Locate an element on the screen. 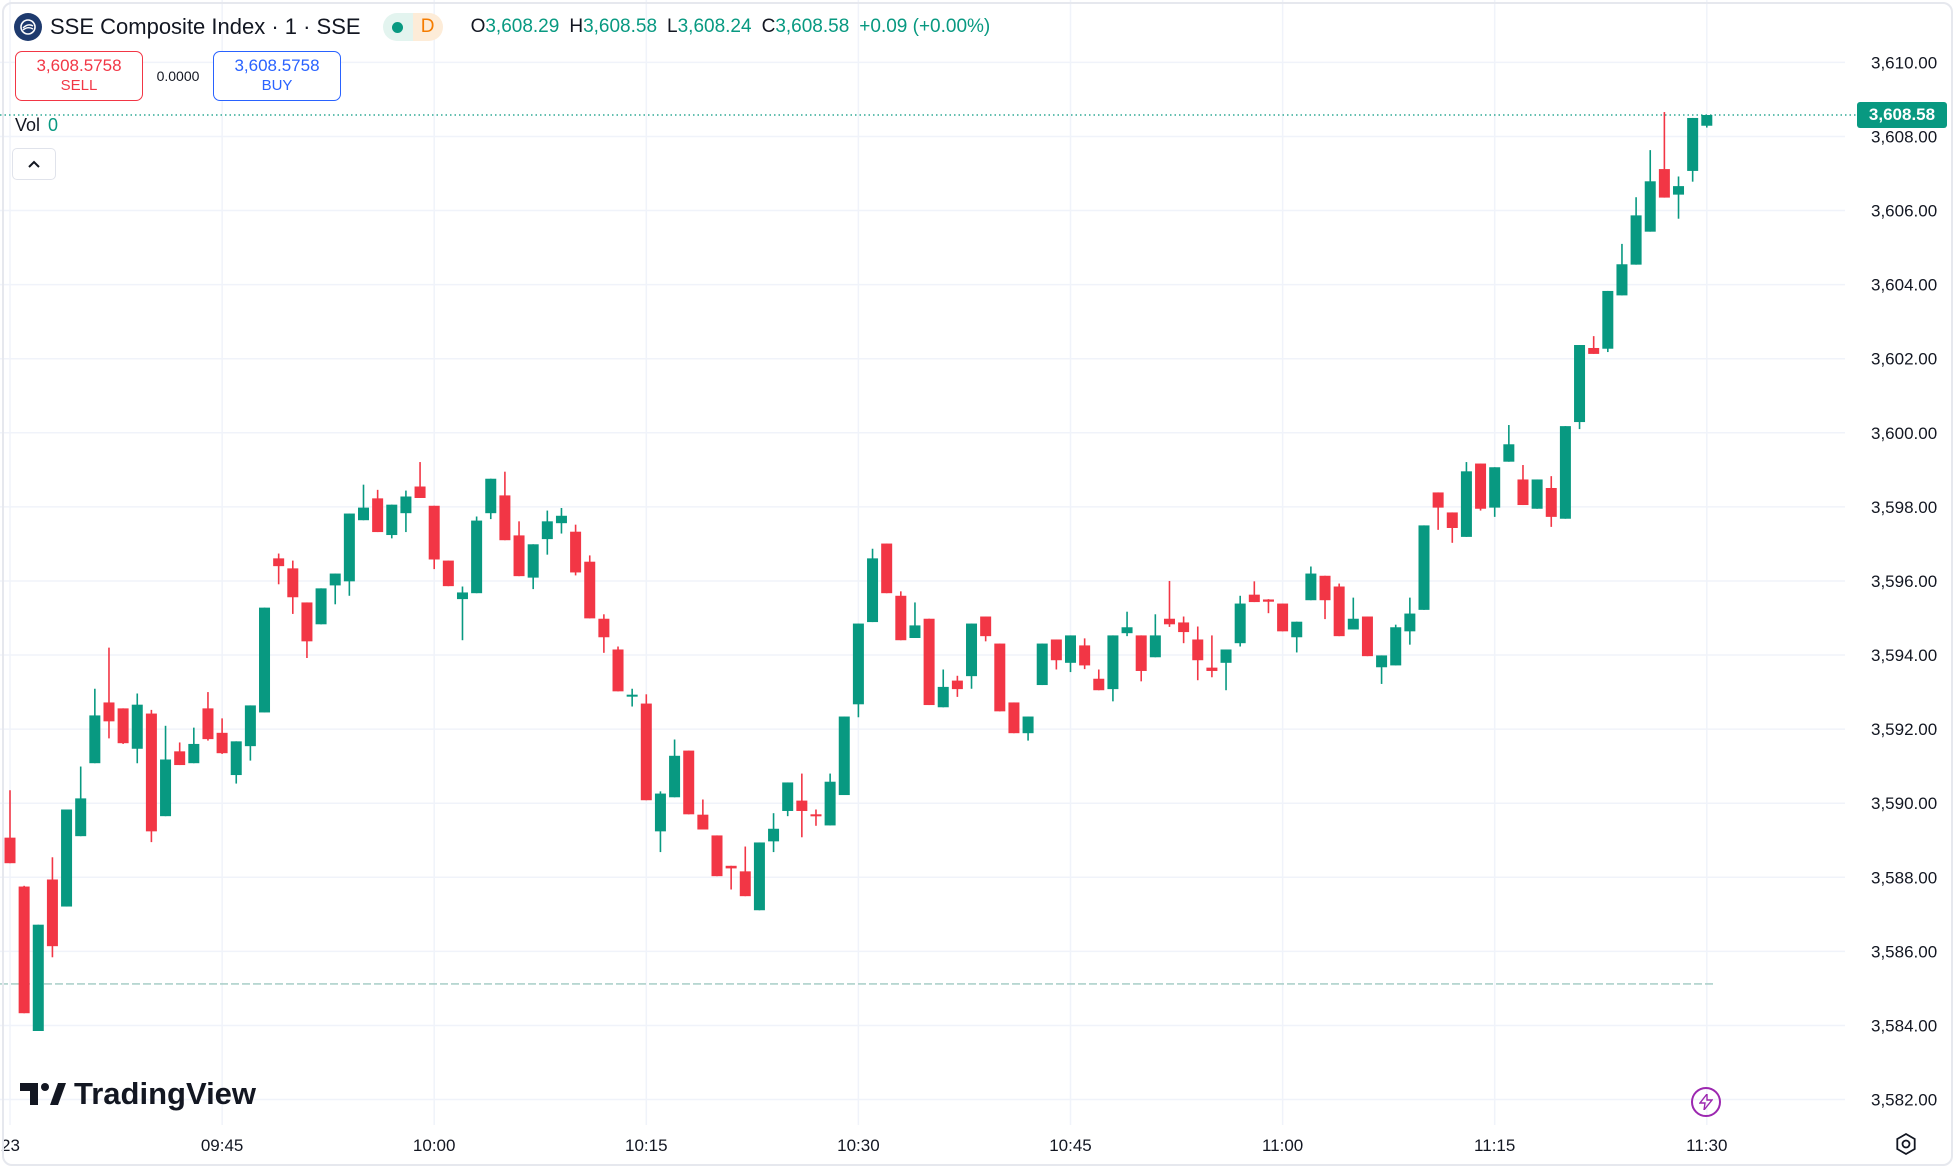 The height and width of the screenshot is (1170, 1957). settings-icon is located at coordinates (1906, 1144).